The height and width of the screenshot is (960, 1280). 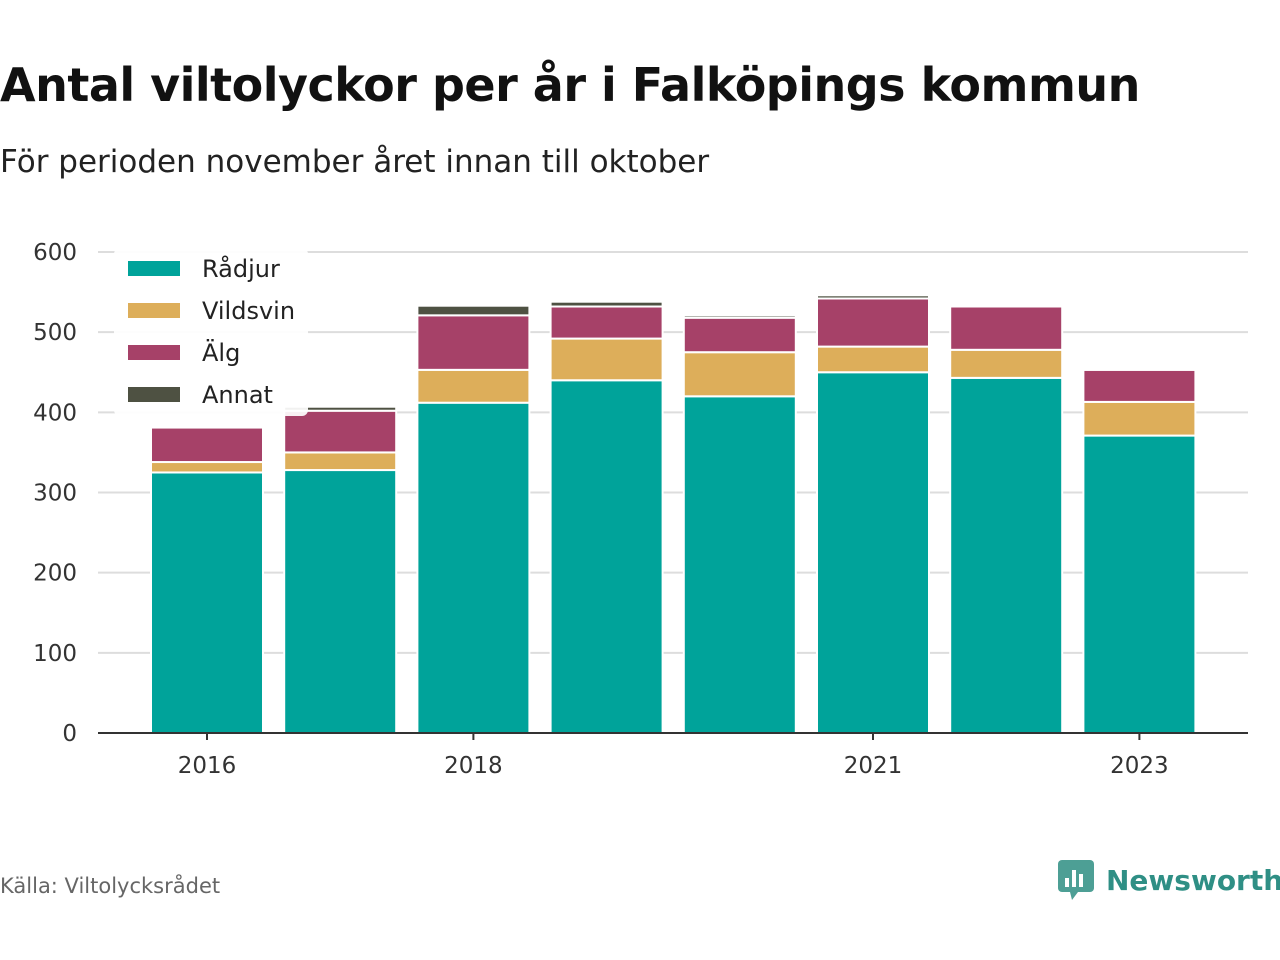 What do you see at coordinates (248, 311) in the screenshot?
I see `legend-item-label: Vildsvin` at bounding box center [248, 311].